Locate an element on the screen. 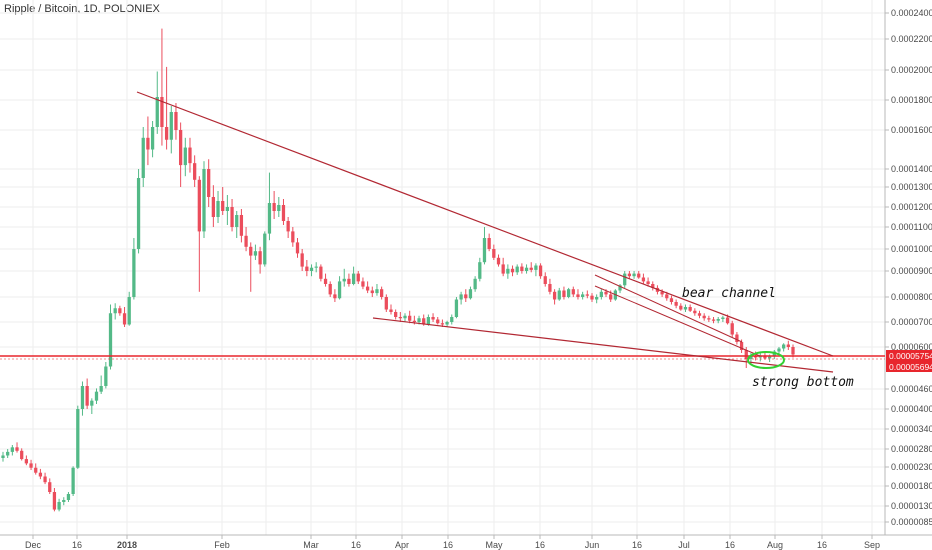 The height and width of the screenshot is (550, 932). chart-title: Ripple / Bitcoin, 1D, POLONIEX is located at coordinates (82, 9).